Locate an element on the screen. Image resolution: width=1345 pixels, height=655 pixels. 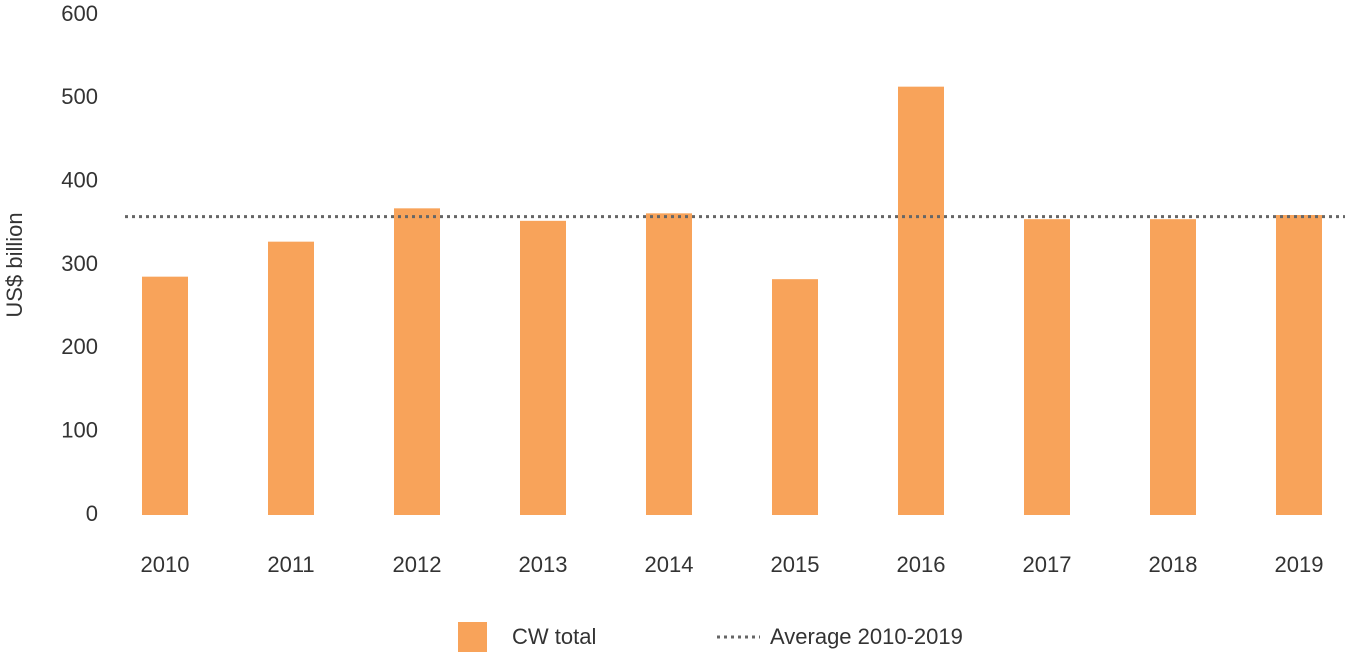
x-tick-label: 2014 is located at coordinates (669, 564).